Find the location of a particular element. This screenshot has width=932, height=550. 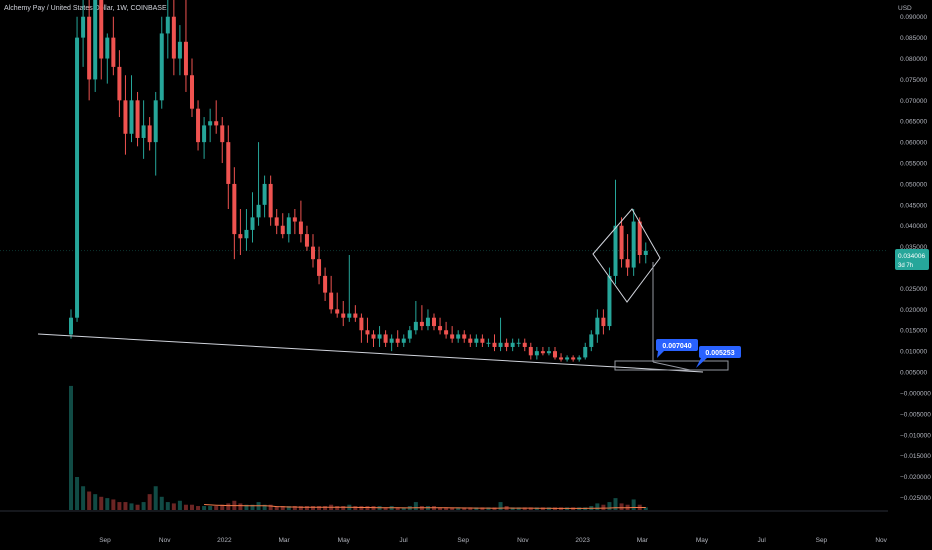

price-tick-16: 0.010000 is located at coordinates (913, 352).